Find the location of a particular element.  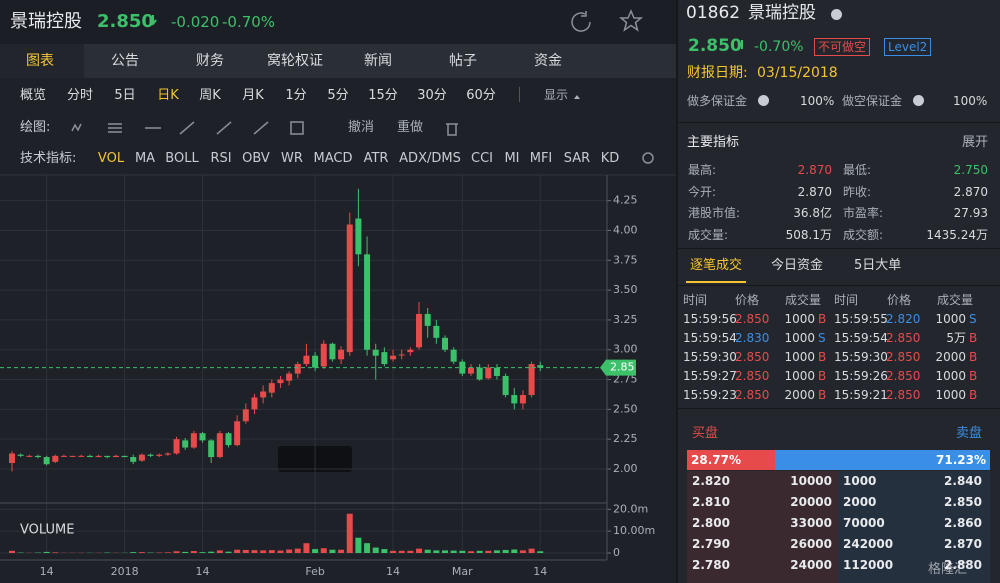

period: 月K is located at coordinates (253, 95).